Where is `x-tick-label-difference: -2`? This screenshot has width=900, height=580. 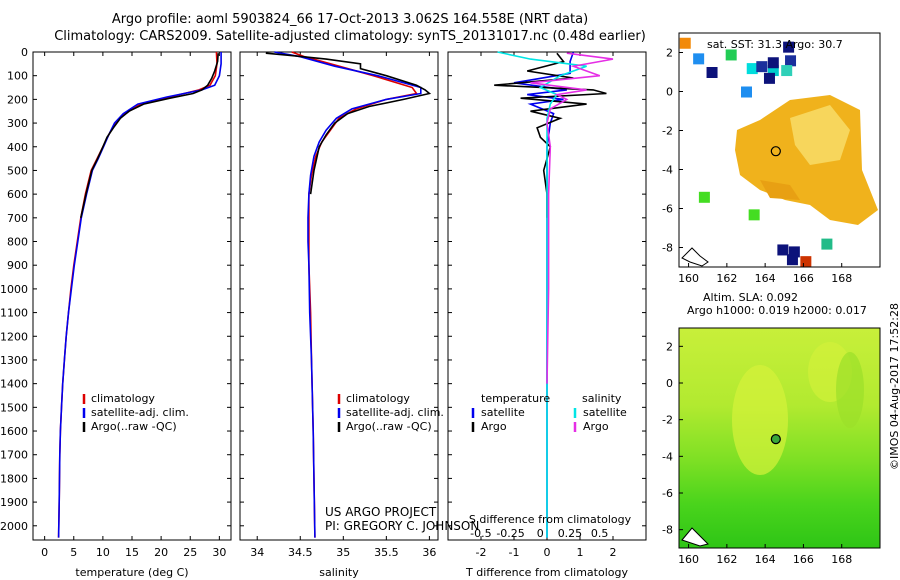
x-tick-label-difference: -2 is located at coordinates (481, 552).